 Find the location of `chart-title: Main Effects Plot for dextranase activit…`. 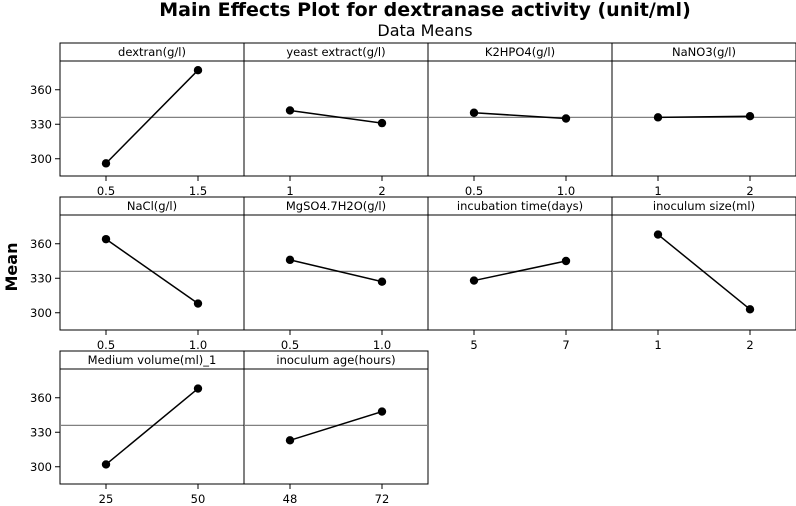

chart-title: Main Effects Plot for dextranase activit… is located at coordinates (425, 10).